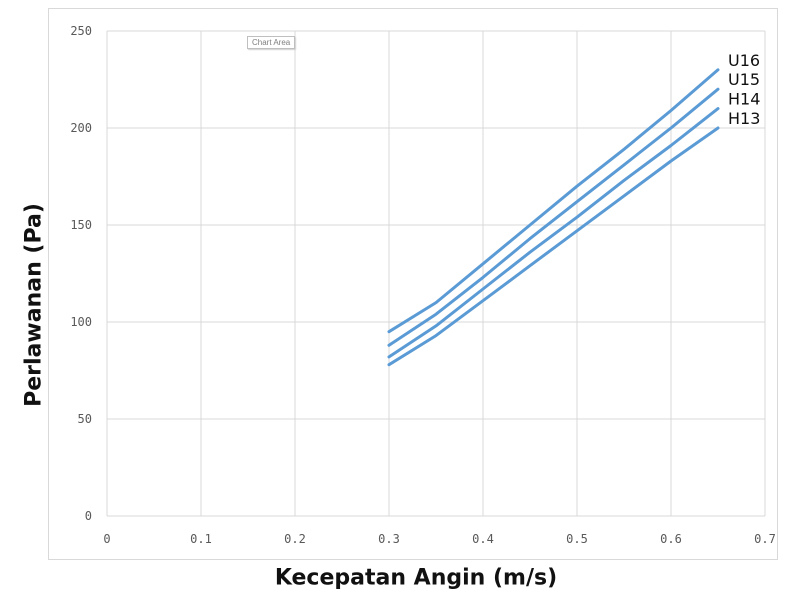 The image size is (789, 604). I want to click on x-tick-label: 0.5, so click(577, 539).